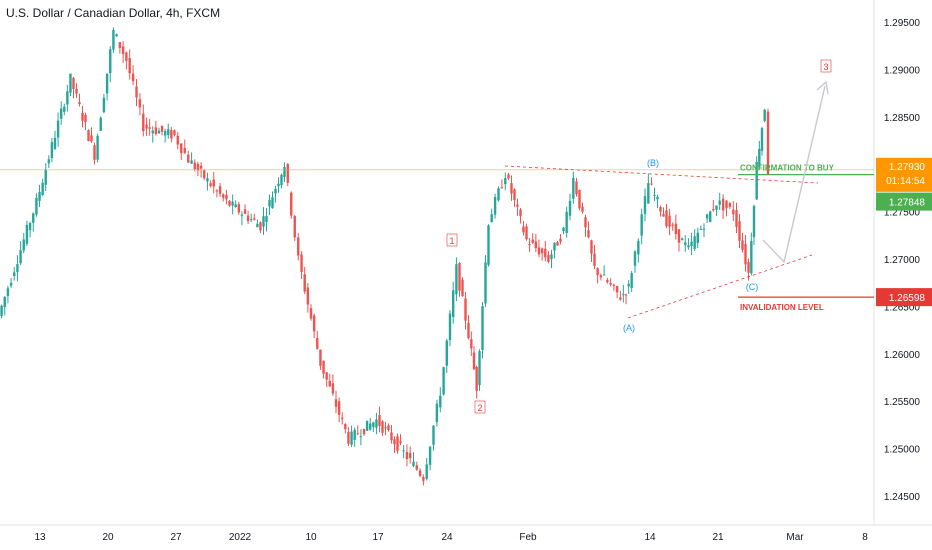 The height and width of the screenshot is (550, 932). What do you see at coordinates (794, 174) in the screenshot?
I see `projection-path` at bounding box center [794, 174].